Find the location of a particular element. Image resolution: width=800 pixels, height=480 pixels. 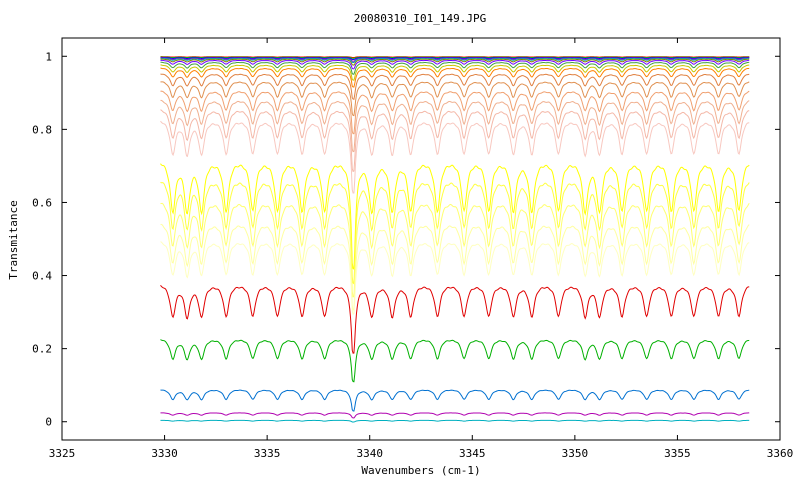

x-tick-label: 3360 is located at coordinates (780, 453).